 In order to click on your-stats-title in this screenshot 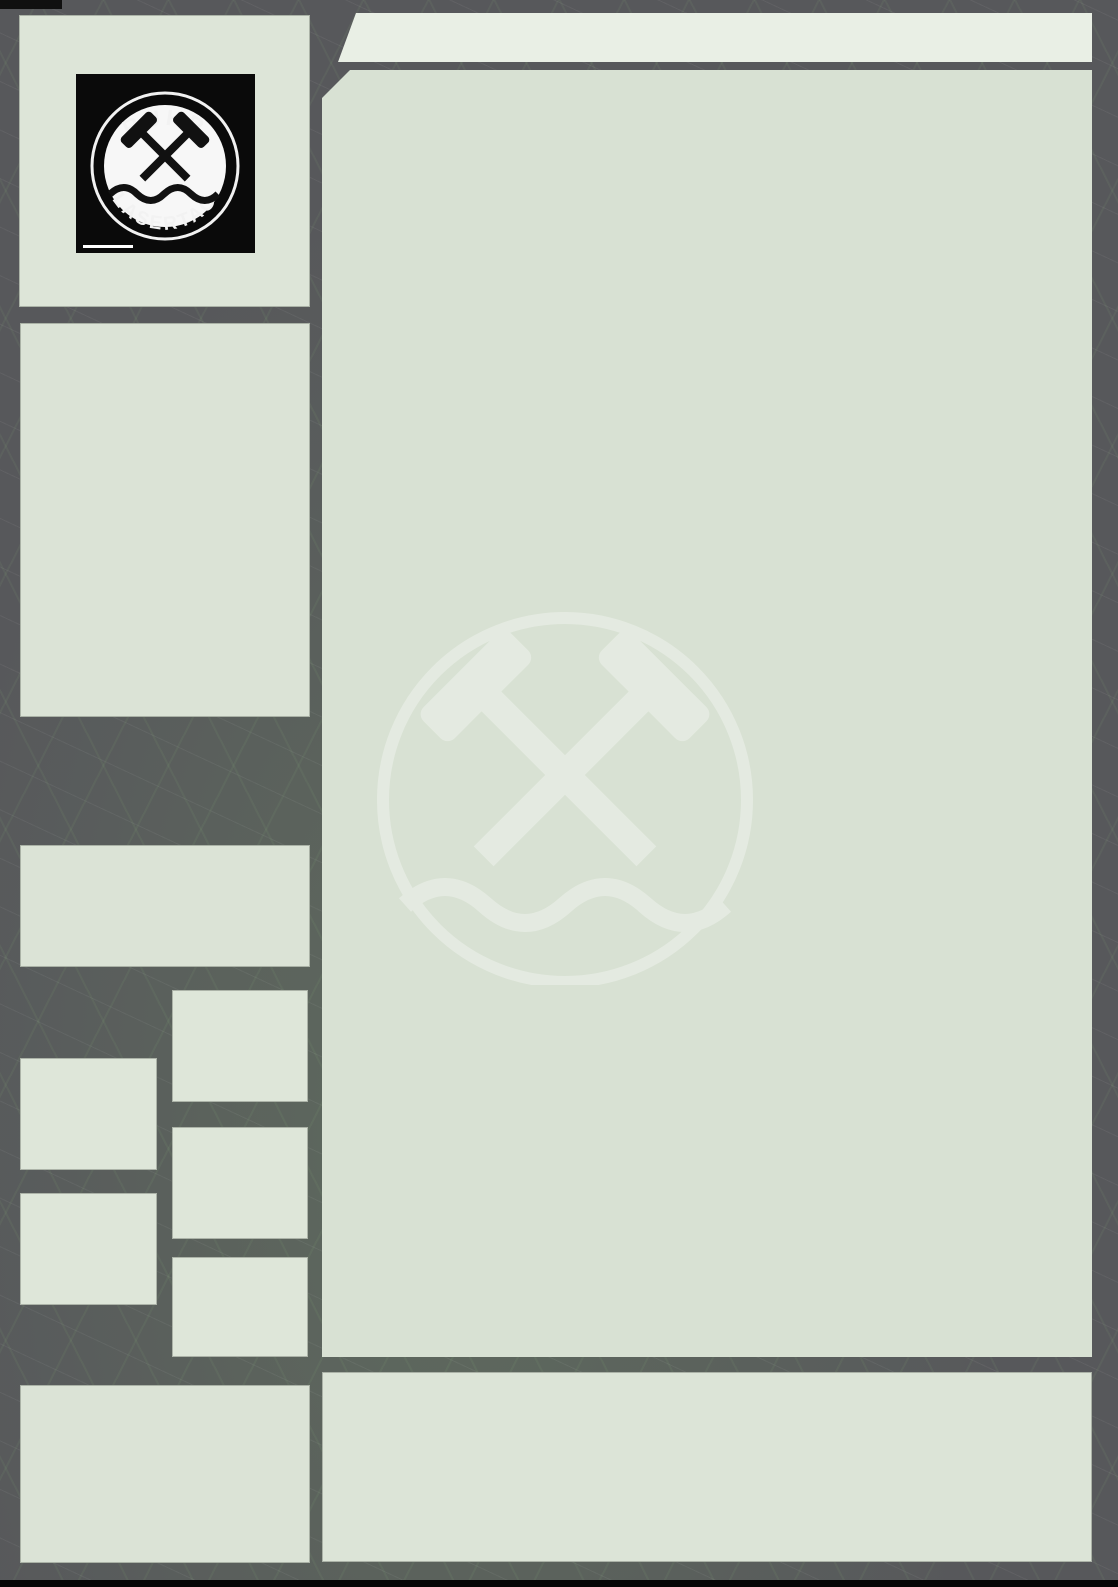, I will do `click(165, 461)`.